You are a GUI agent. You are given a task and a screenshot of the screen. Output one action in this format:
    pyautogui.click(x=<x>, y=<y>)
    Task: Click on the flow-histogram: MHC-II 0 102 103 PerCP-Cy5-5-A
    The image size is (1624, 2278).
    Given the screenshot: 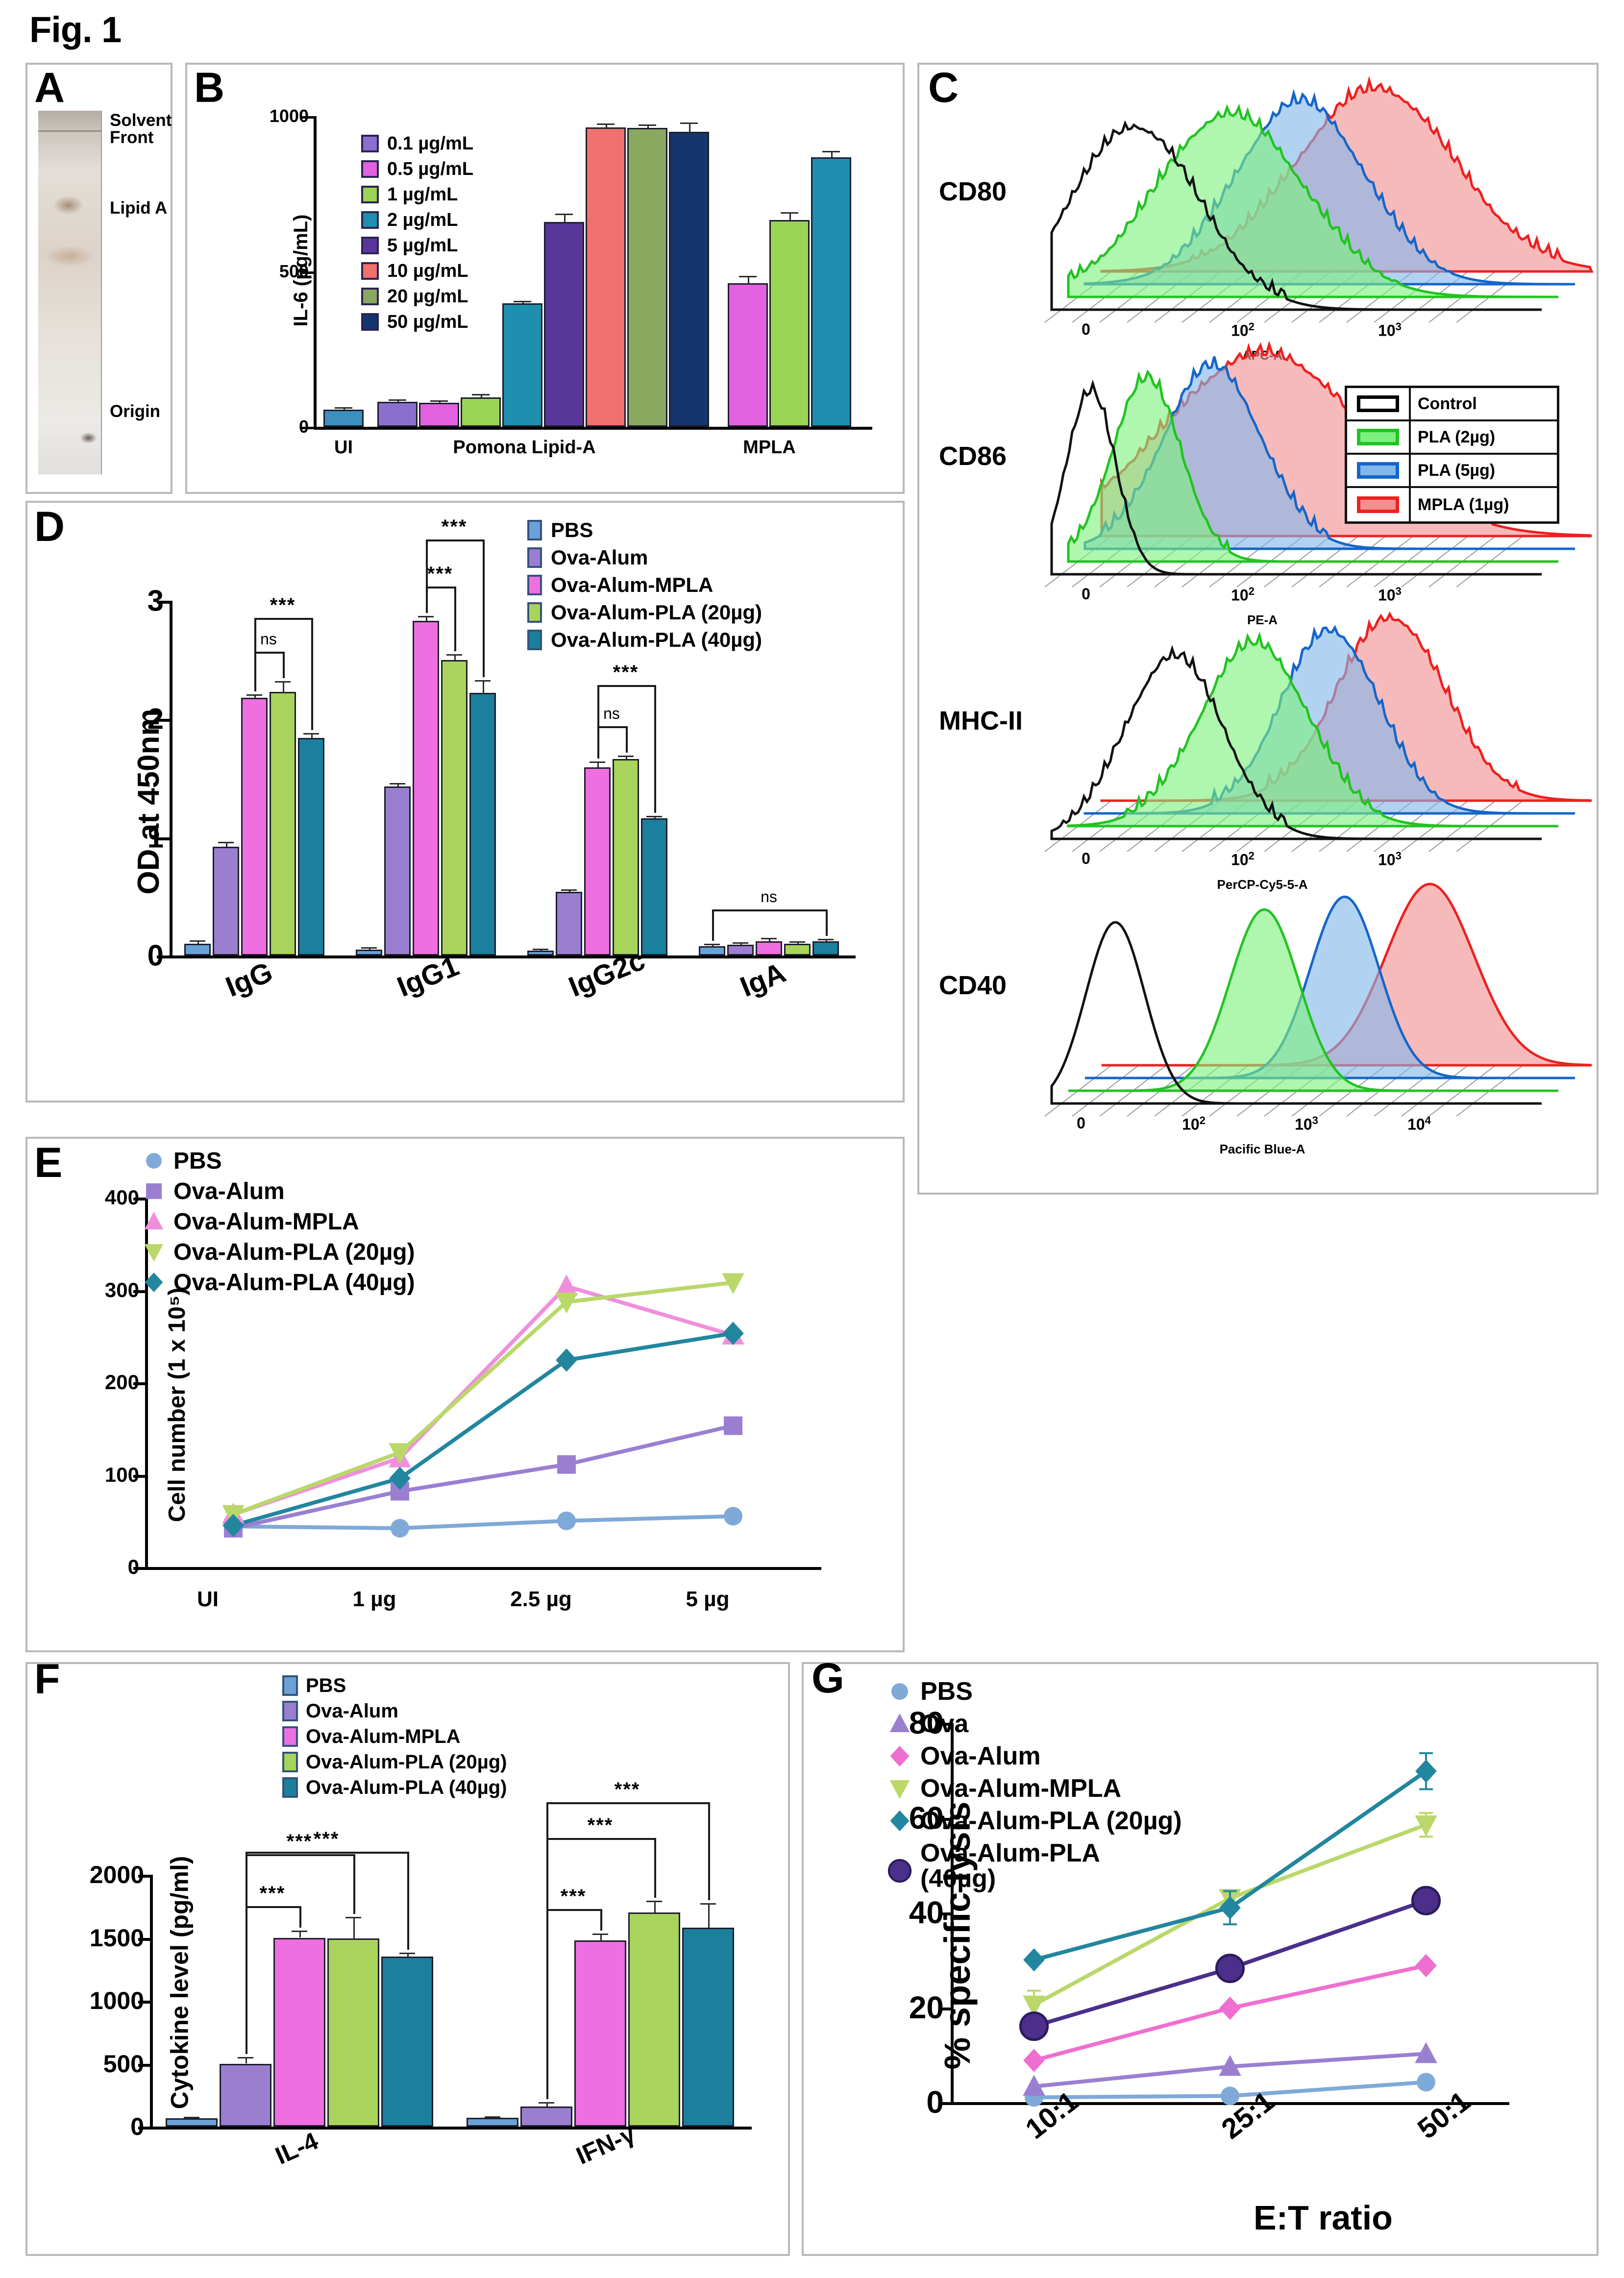 What is the action you would take?
    pyautogui.click(x=1258, y=752)
    